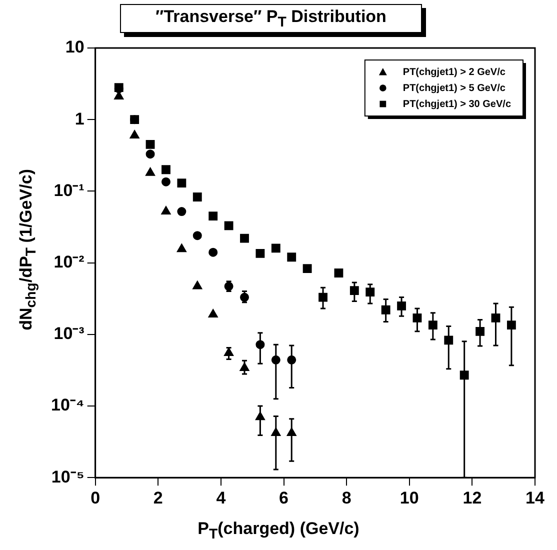 The width and height of the screenshot is (557, 550). What do you see at coordinates (74, 47) in the screenshot?
I see `y-tick-label: 10` at bounding box center [74, 47].